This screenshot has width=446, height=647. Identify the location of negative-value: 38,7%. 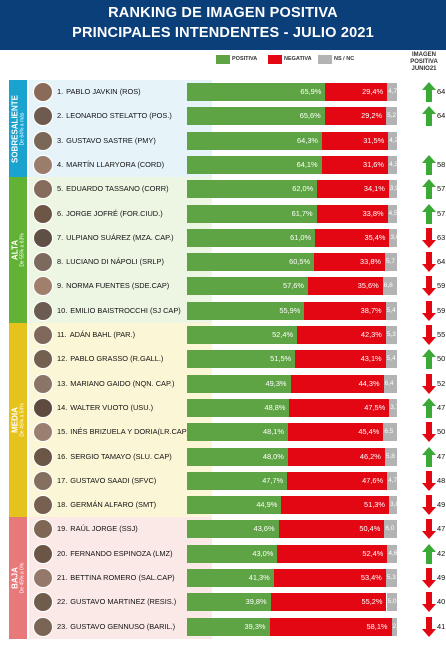
(371, 310).